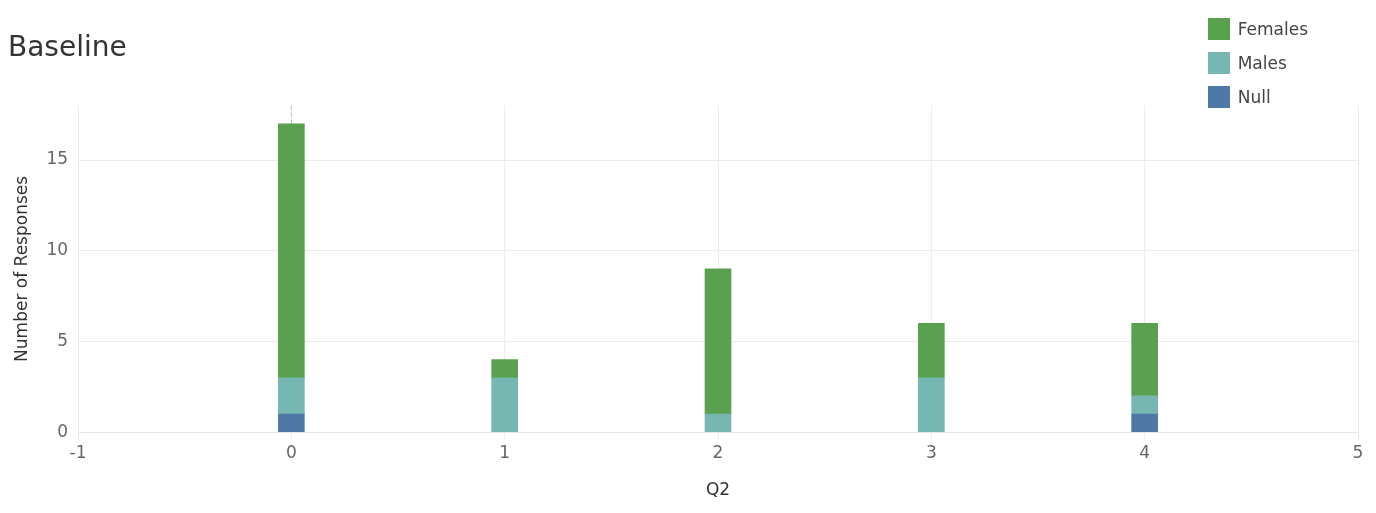 The image size is (1376, 513). I want to click on y-tick-label: 5, so click(63, 339).